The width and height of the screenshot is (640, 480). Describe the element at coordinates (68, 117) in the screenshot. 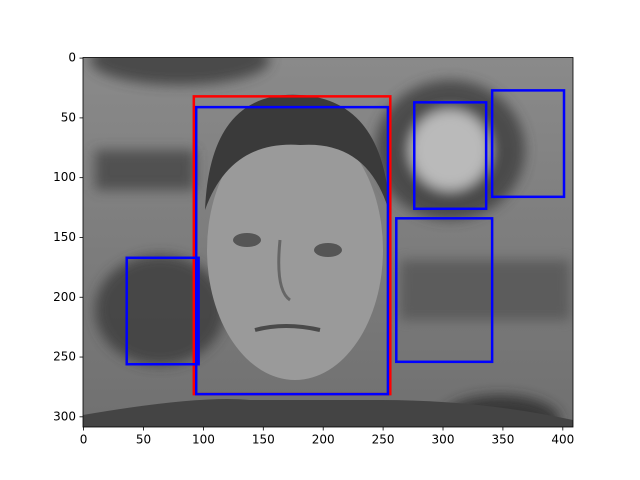

I see `y-tick-label: 50` at that location.